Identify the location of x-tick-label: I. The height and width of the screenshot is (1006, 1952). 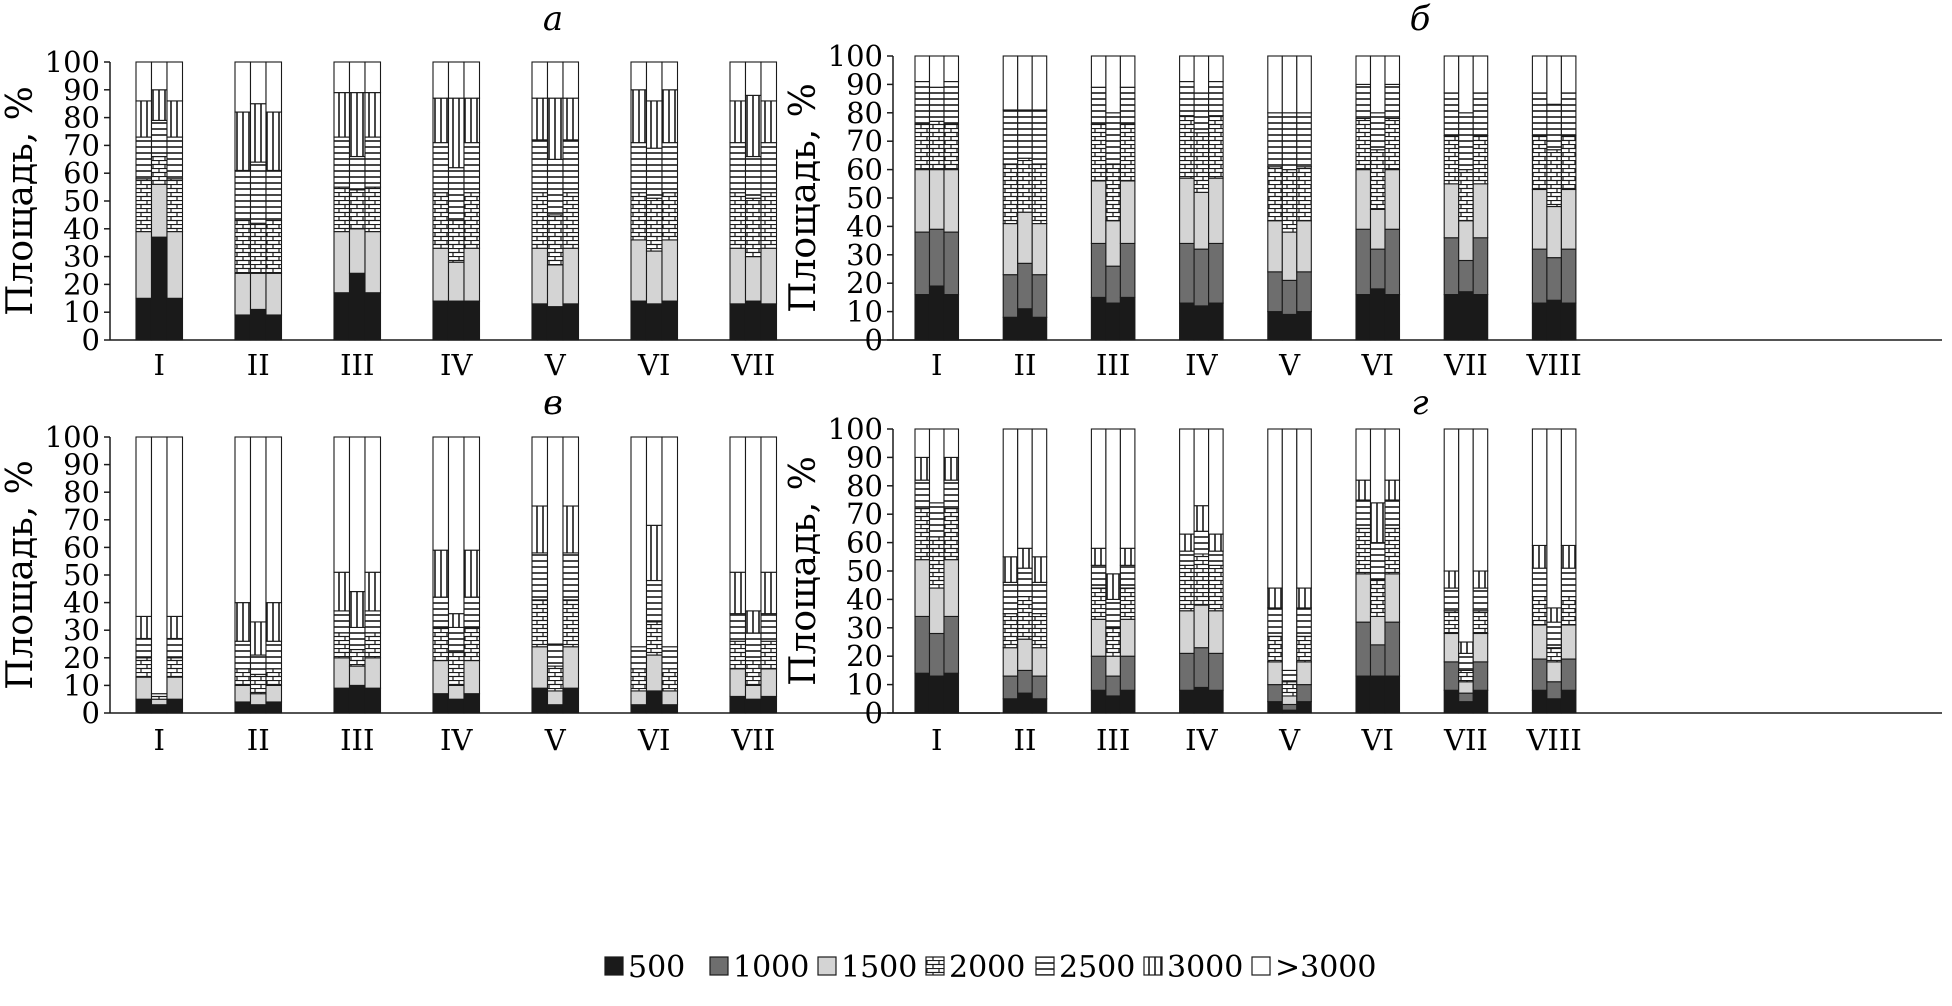
(159, 365).